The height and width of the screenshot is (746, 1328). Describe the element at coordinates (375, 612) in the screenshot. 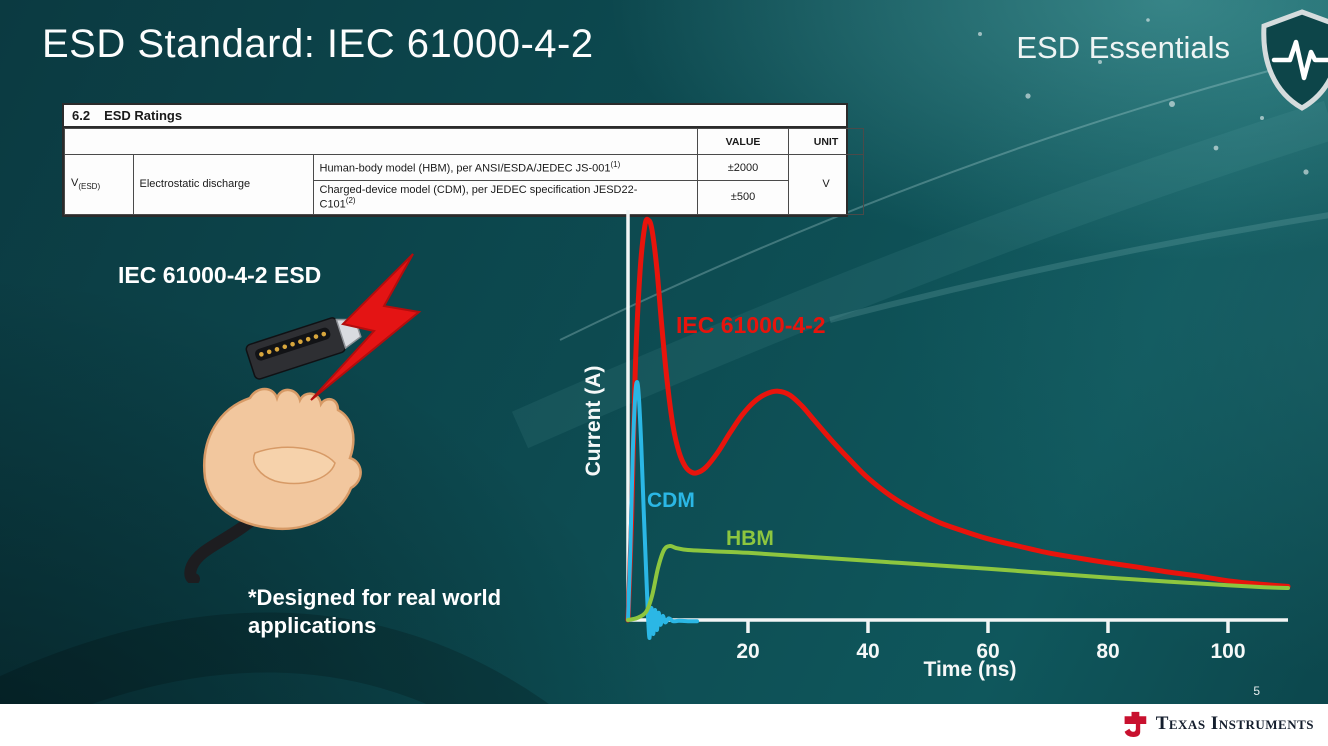

I see `designed-note: *Designed for real world applications` at that location.